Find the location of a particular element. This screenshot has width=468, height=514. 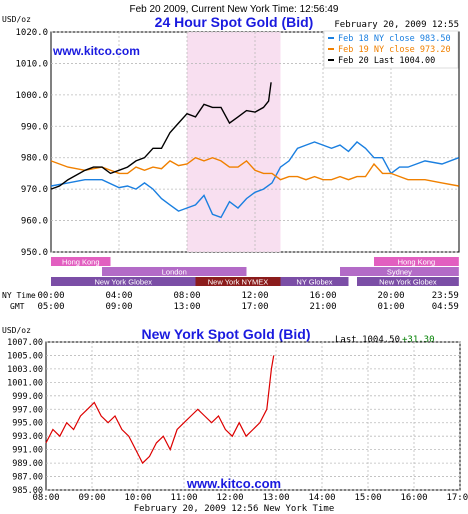

bottom-y-tick-label: 995.00 is located at coordinates (27, 424).